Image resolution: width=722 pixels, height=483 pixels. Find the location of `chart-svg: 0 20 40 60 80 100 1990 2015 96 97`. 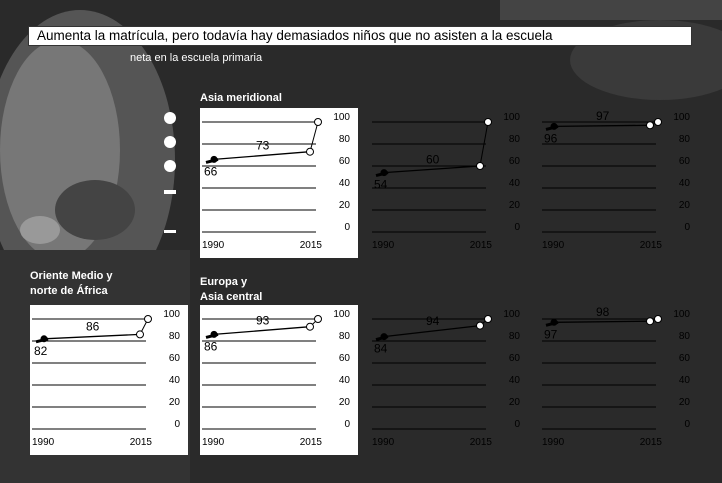

chart-svg: 0 20 40 60 80 100 1990 2015 96 97 is located at coordinates (616, 180).